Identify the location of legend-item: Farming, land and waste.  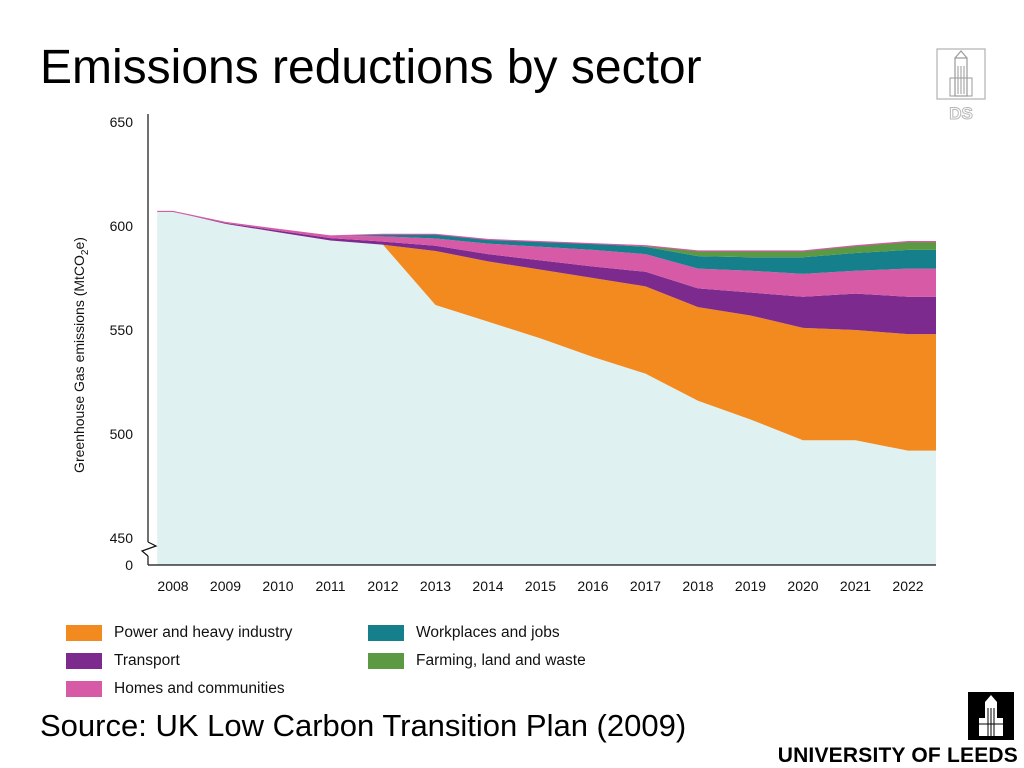
(477, 661).